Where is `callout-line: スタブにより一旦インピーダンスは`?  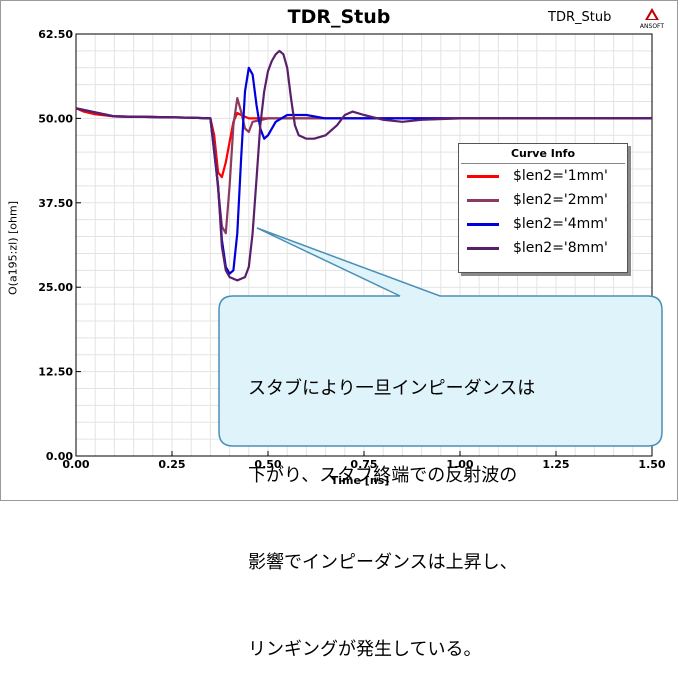
callout-line: スタブにより一旦インピーダンスは is located at coordinates (392, 388).